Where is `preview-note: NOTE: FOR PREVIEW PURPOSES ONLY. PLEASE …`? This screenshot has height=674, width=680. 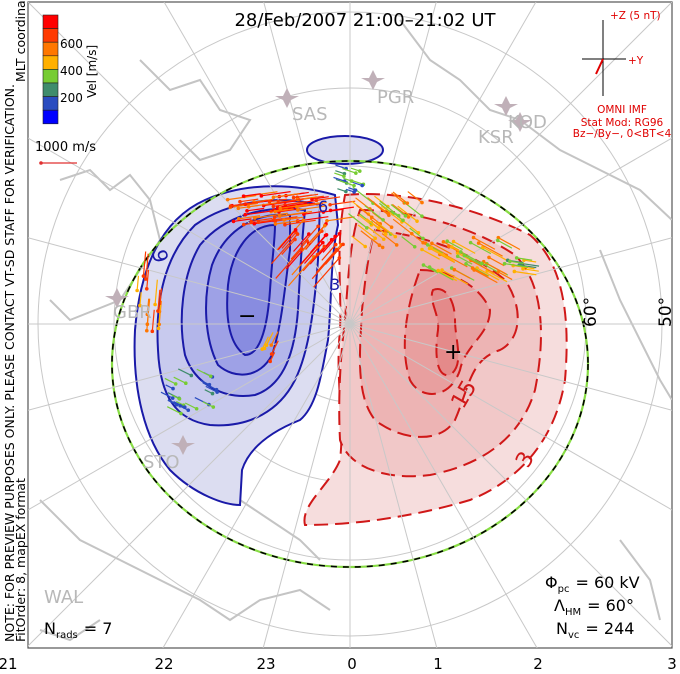
preview-note: NOTE: FOR PREVIEW PURPOSES ONLY. PLEASE … is located at coordinates (9, 363).